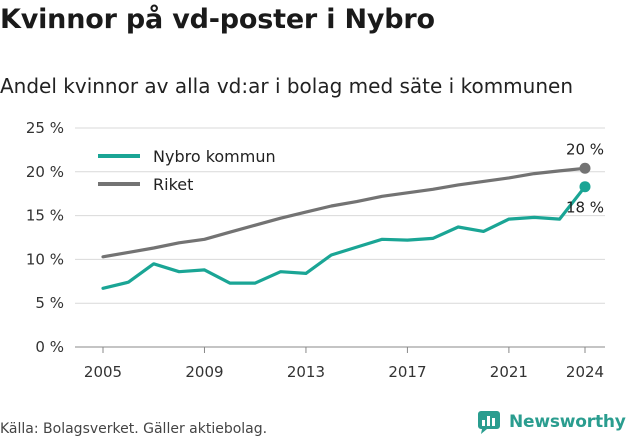  I want to click on chart-title: Kvinnor på vd-poster i Nybro, so click(217, 19).